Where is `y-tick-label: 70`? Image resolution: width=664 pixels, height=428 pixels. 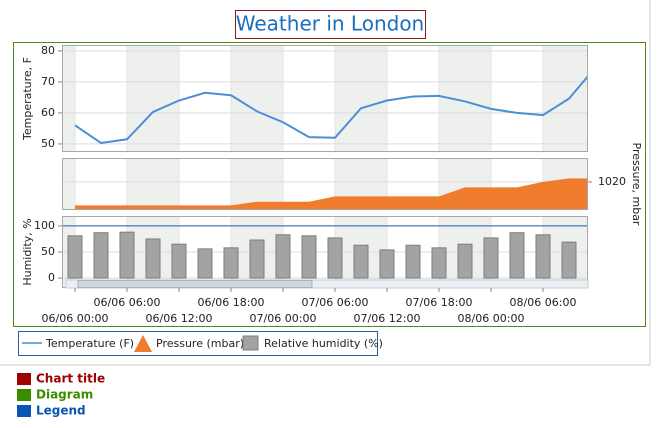
y-tick-label: 70 is located at coordinates (48, 81).